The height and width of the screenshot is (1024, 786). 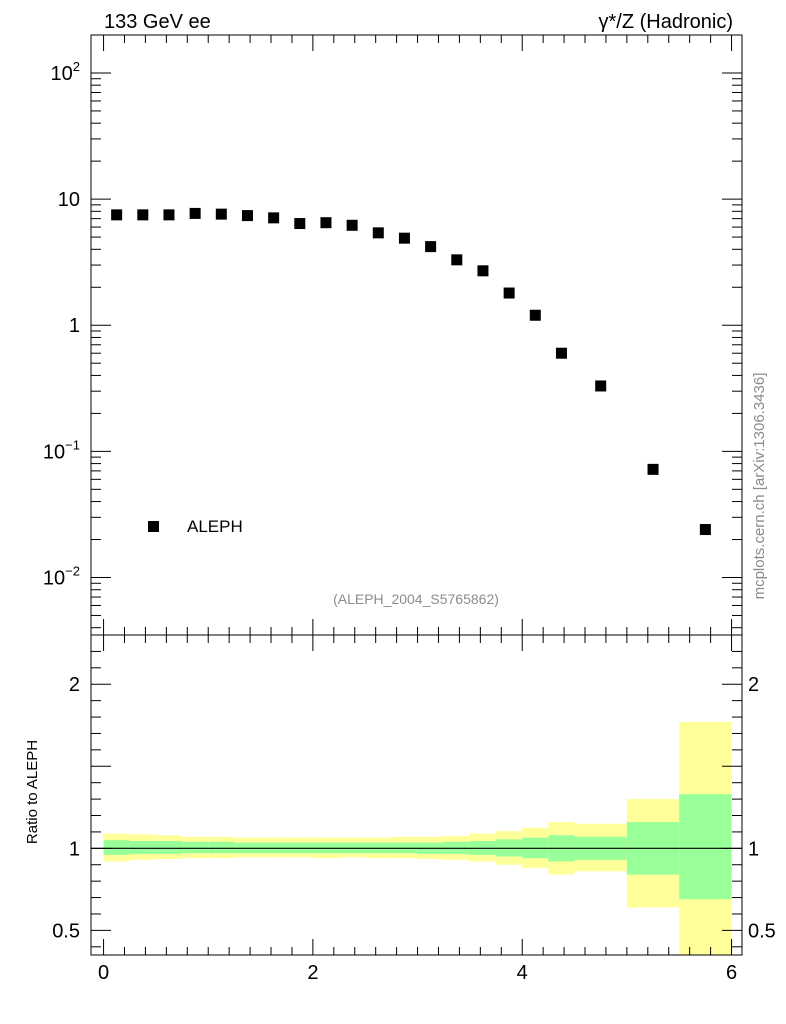 What do you see at coordinates (69, 200) in the screenshot?
I see `y-tick-label-upper-3: 10` at bounding box center [69, 200].